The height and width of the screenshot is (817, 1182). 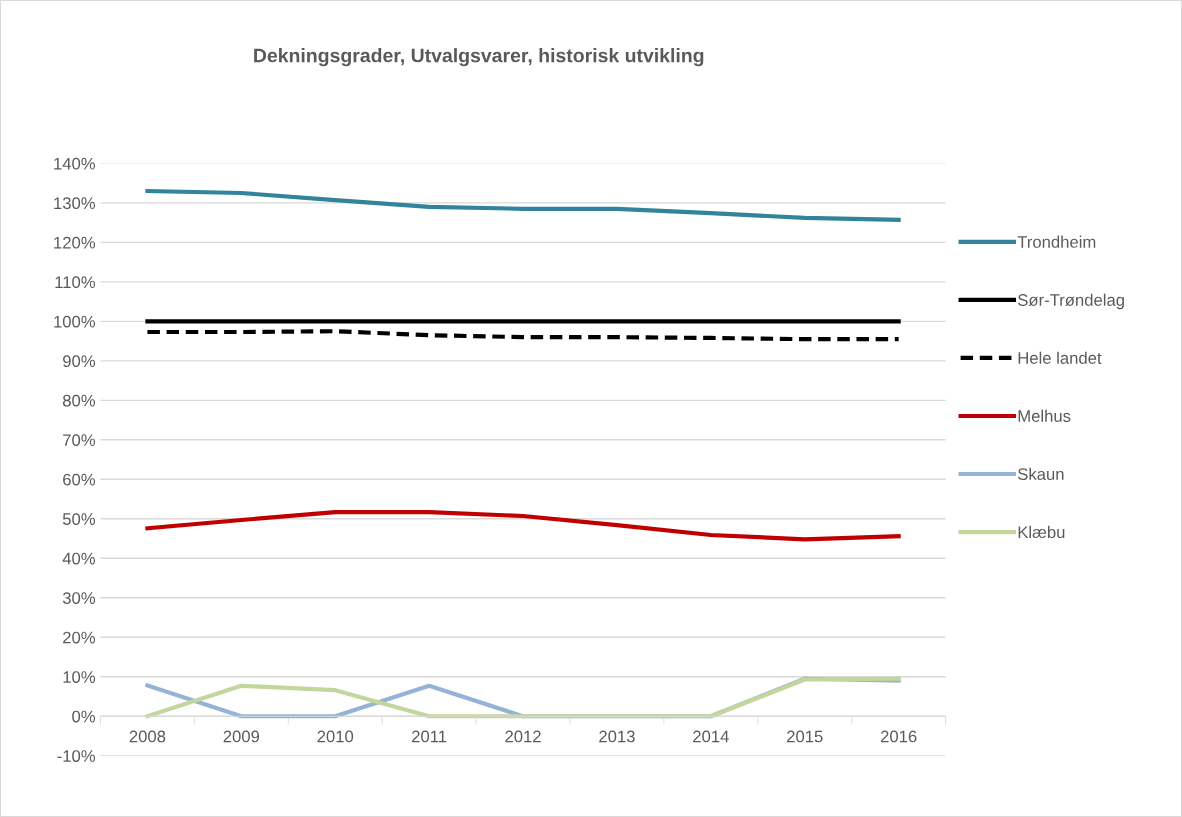 I want to click on legend-label: Trondheim, so click(x=1056, y=241).